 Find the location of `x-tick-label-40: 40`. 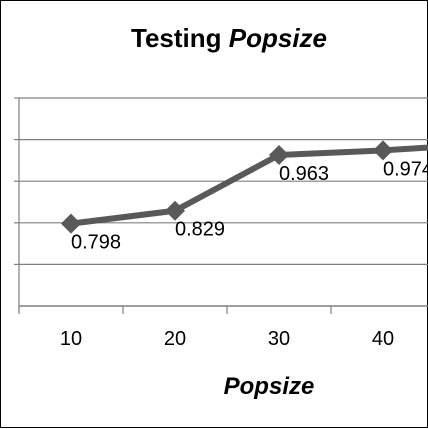

x-tick-label-40: 40 is located at coordinates (383, 339).